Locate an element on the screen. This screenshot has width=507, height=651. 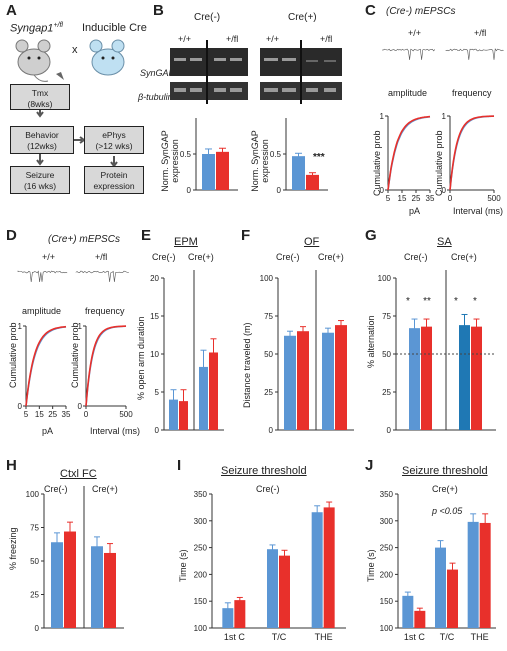
panel-label-e: E is located at coordinates (146, 235).